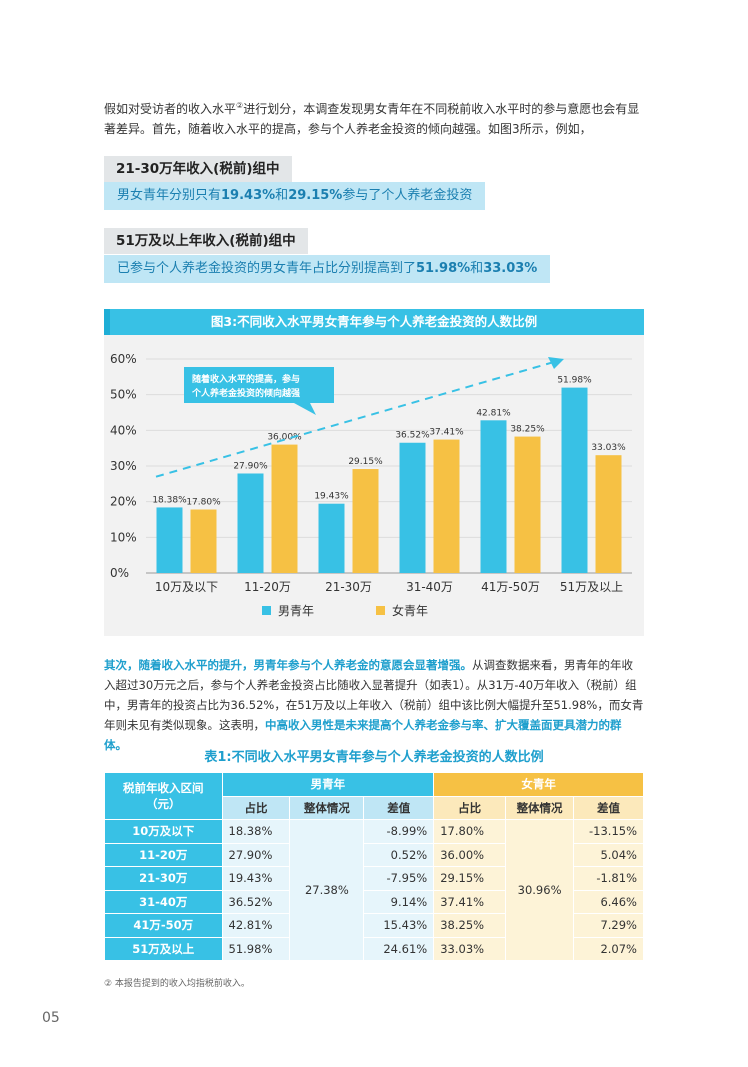  What do you see at coordinates (256, 901) in the screenshot?
I see `male-share: 36.52%` at bounding box center [256, 901].